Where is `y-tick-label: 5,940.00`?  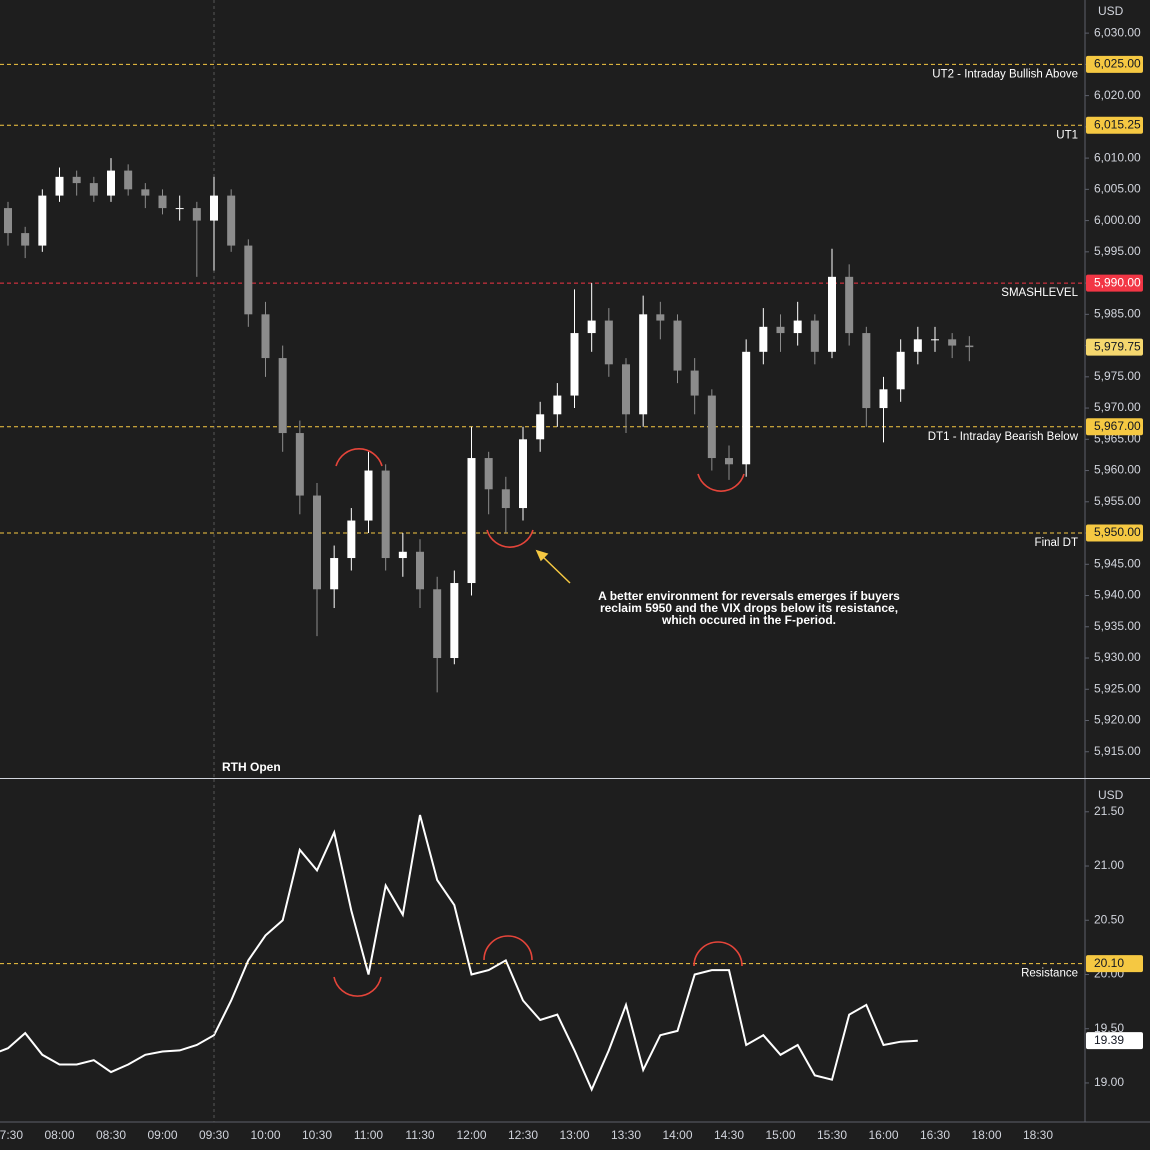 y-tick-label: 5,940.00 is located at coordinates (1117, 595).